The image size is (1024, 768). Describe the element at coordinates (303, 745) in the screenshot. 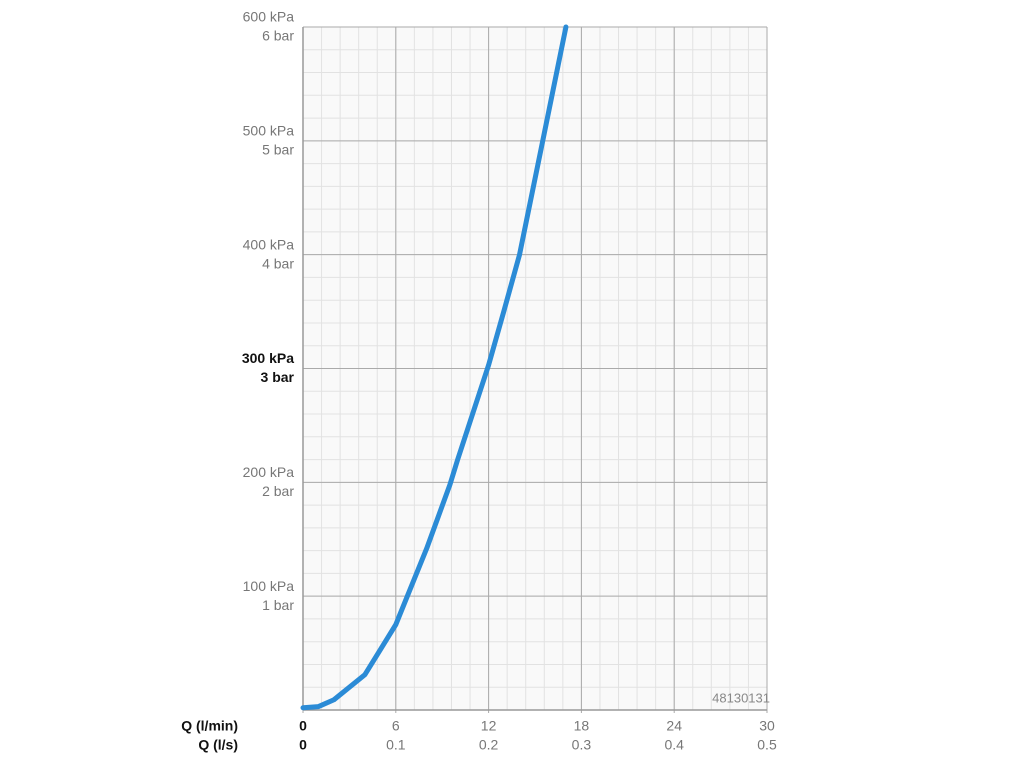

I see `x2-tick-label: 0` at that location.